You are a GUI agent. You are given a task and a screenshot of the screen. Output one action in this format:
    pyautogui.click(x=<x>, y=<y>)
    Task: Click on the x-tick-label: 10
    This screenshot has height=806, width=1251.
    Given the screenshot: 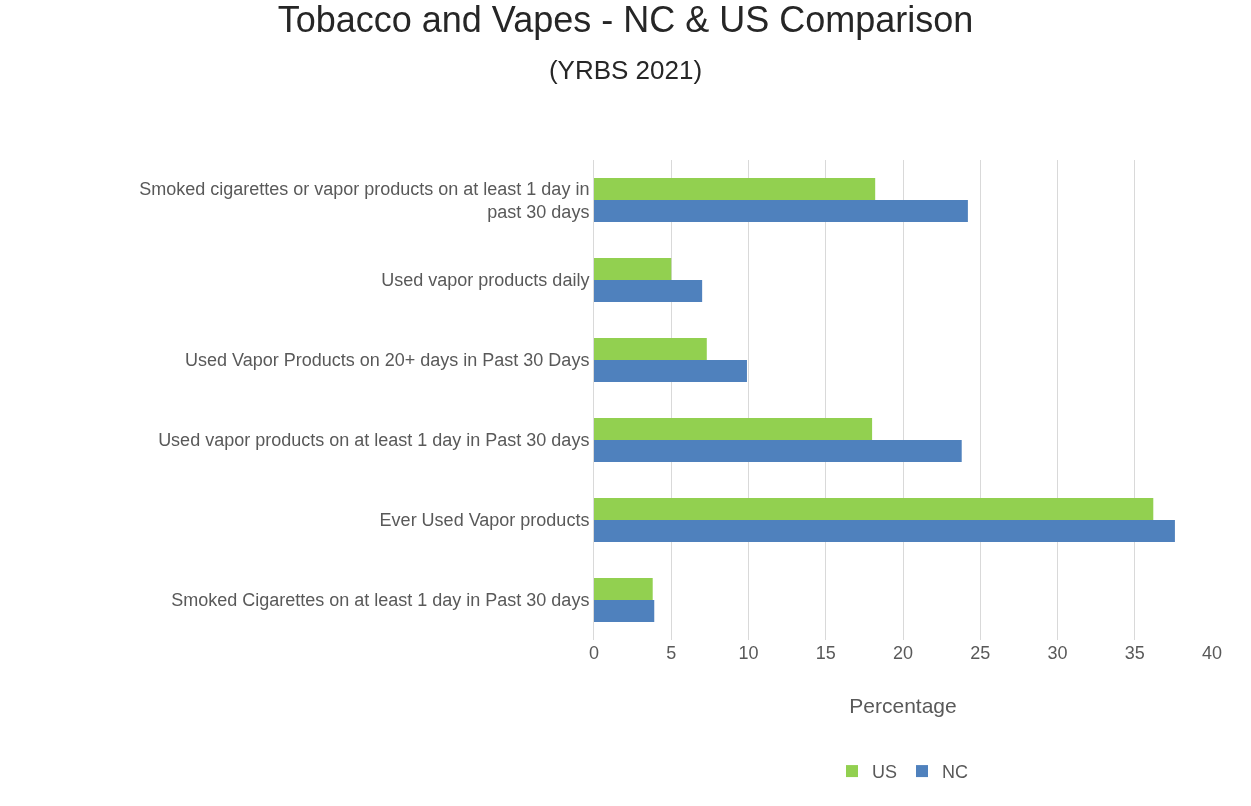 What is the action you would take?
    pyautogui.click(x=748, y=653)
    